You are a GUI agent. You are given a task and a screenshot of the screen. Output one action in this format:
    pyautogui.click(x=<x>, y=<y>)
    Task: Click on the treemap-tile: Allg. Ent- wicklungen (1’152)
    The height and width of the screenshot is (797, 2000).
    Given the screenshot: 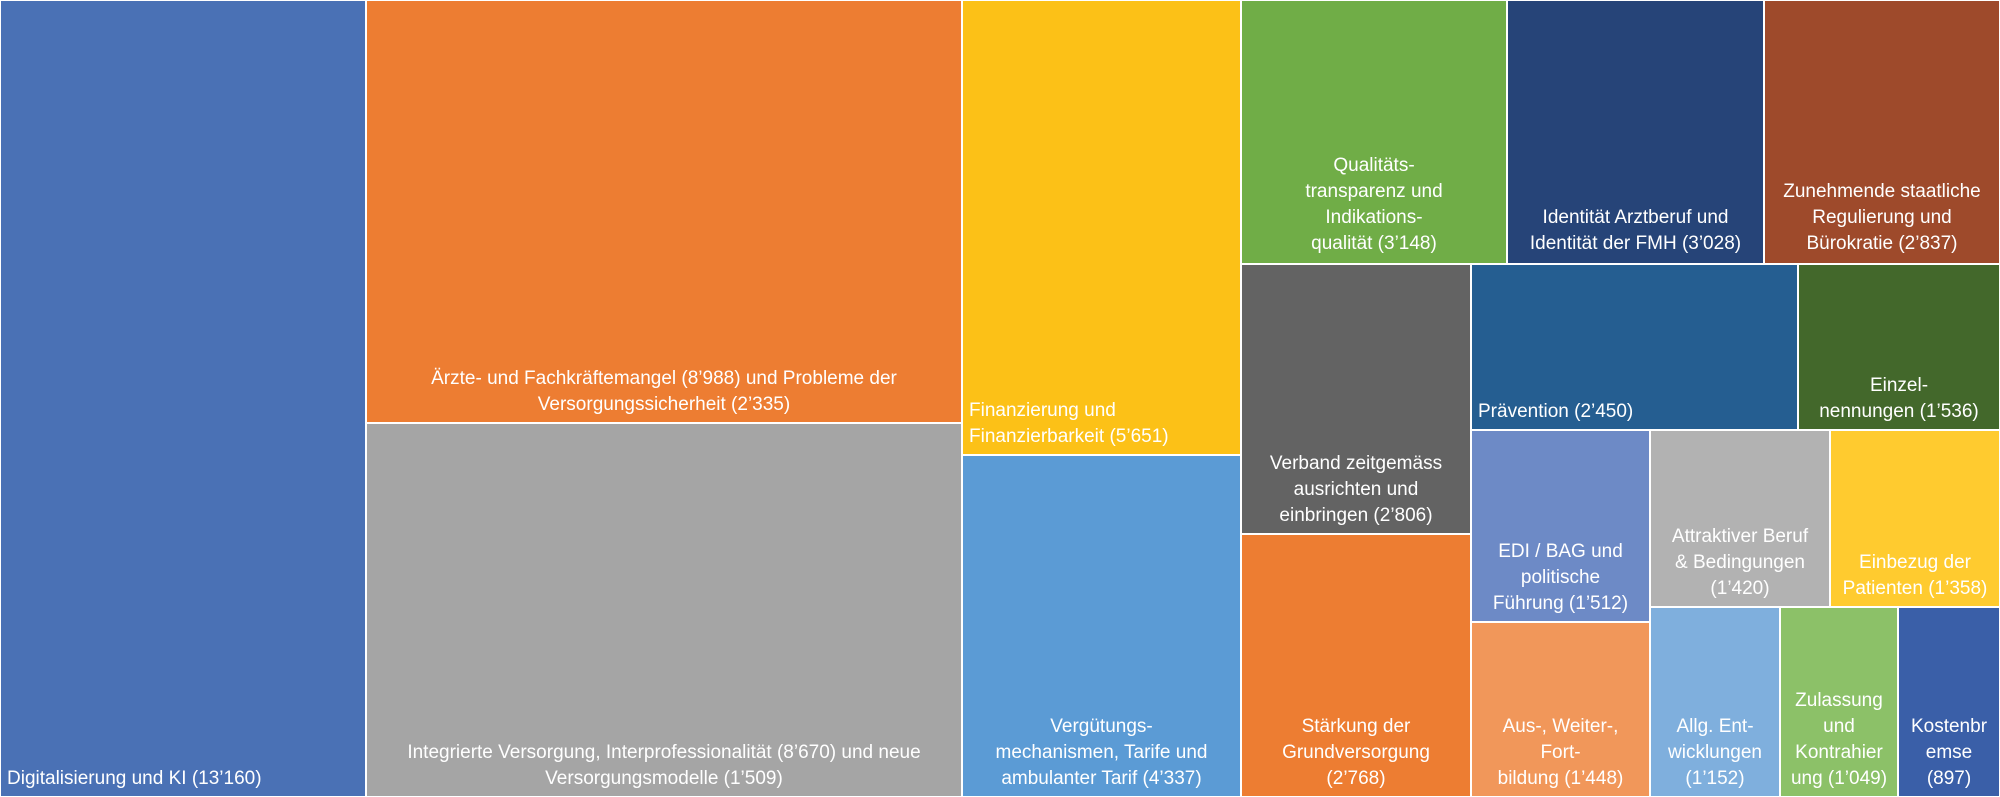 What is the action you would take?
    pyautogui.click(x=1715, y=702)
    